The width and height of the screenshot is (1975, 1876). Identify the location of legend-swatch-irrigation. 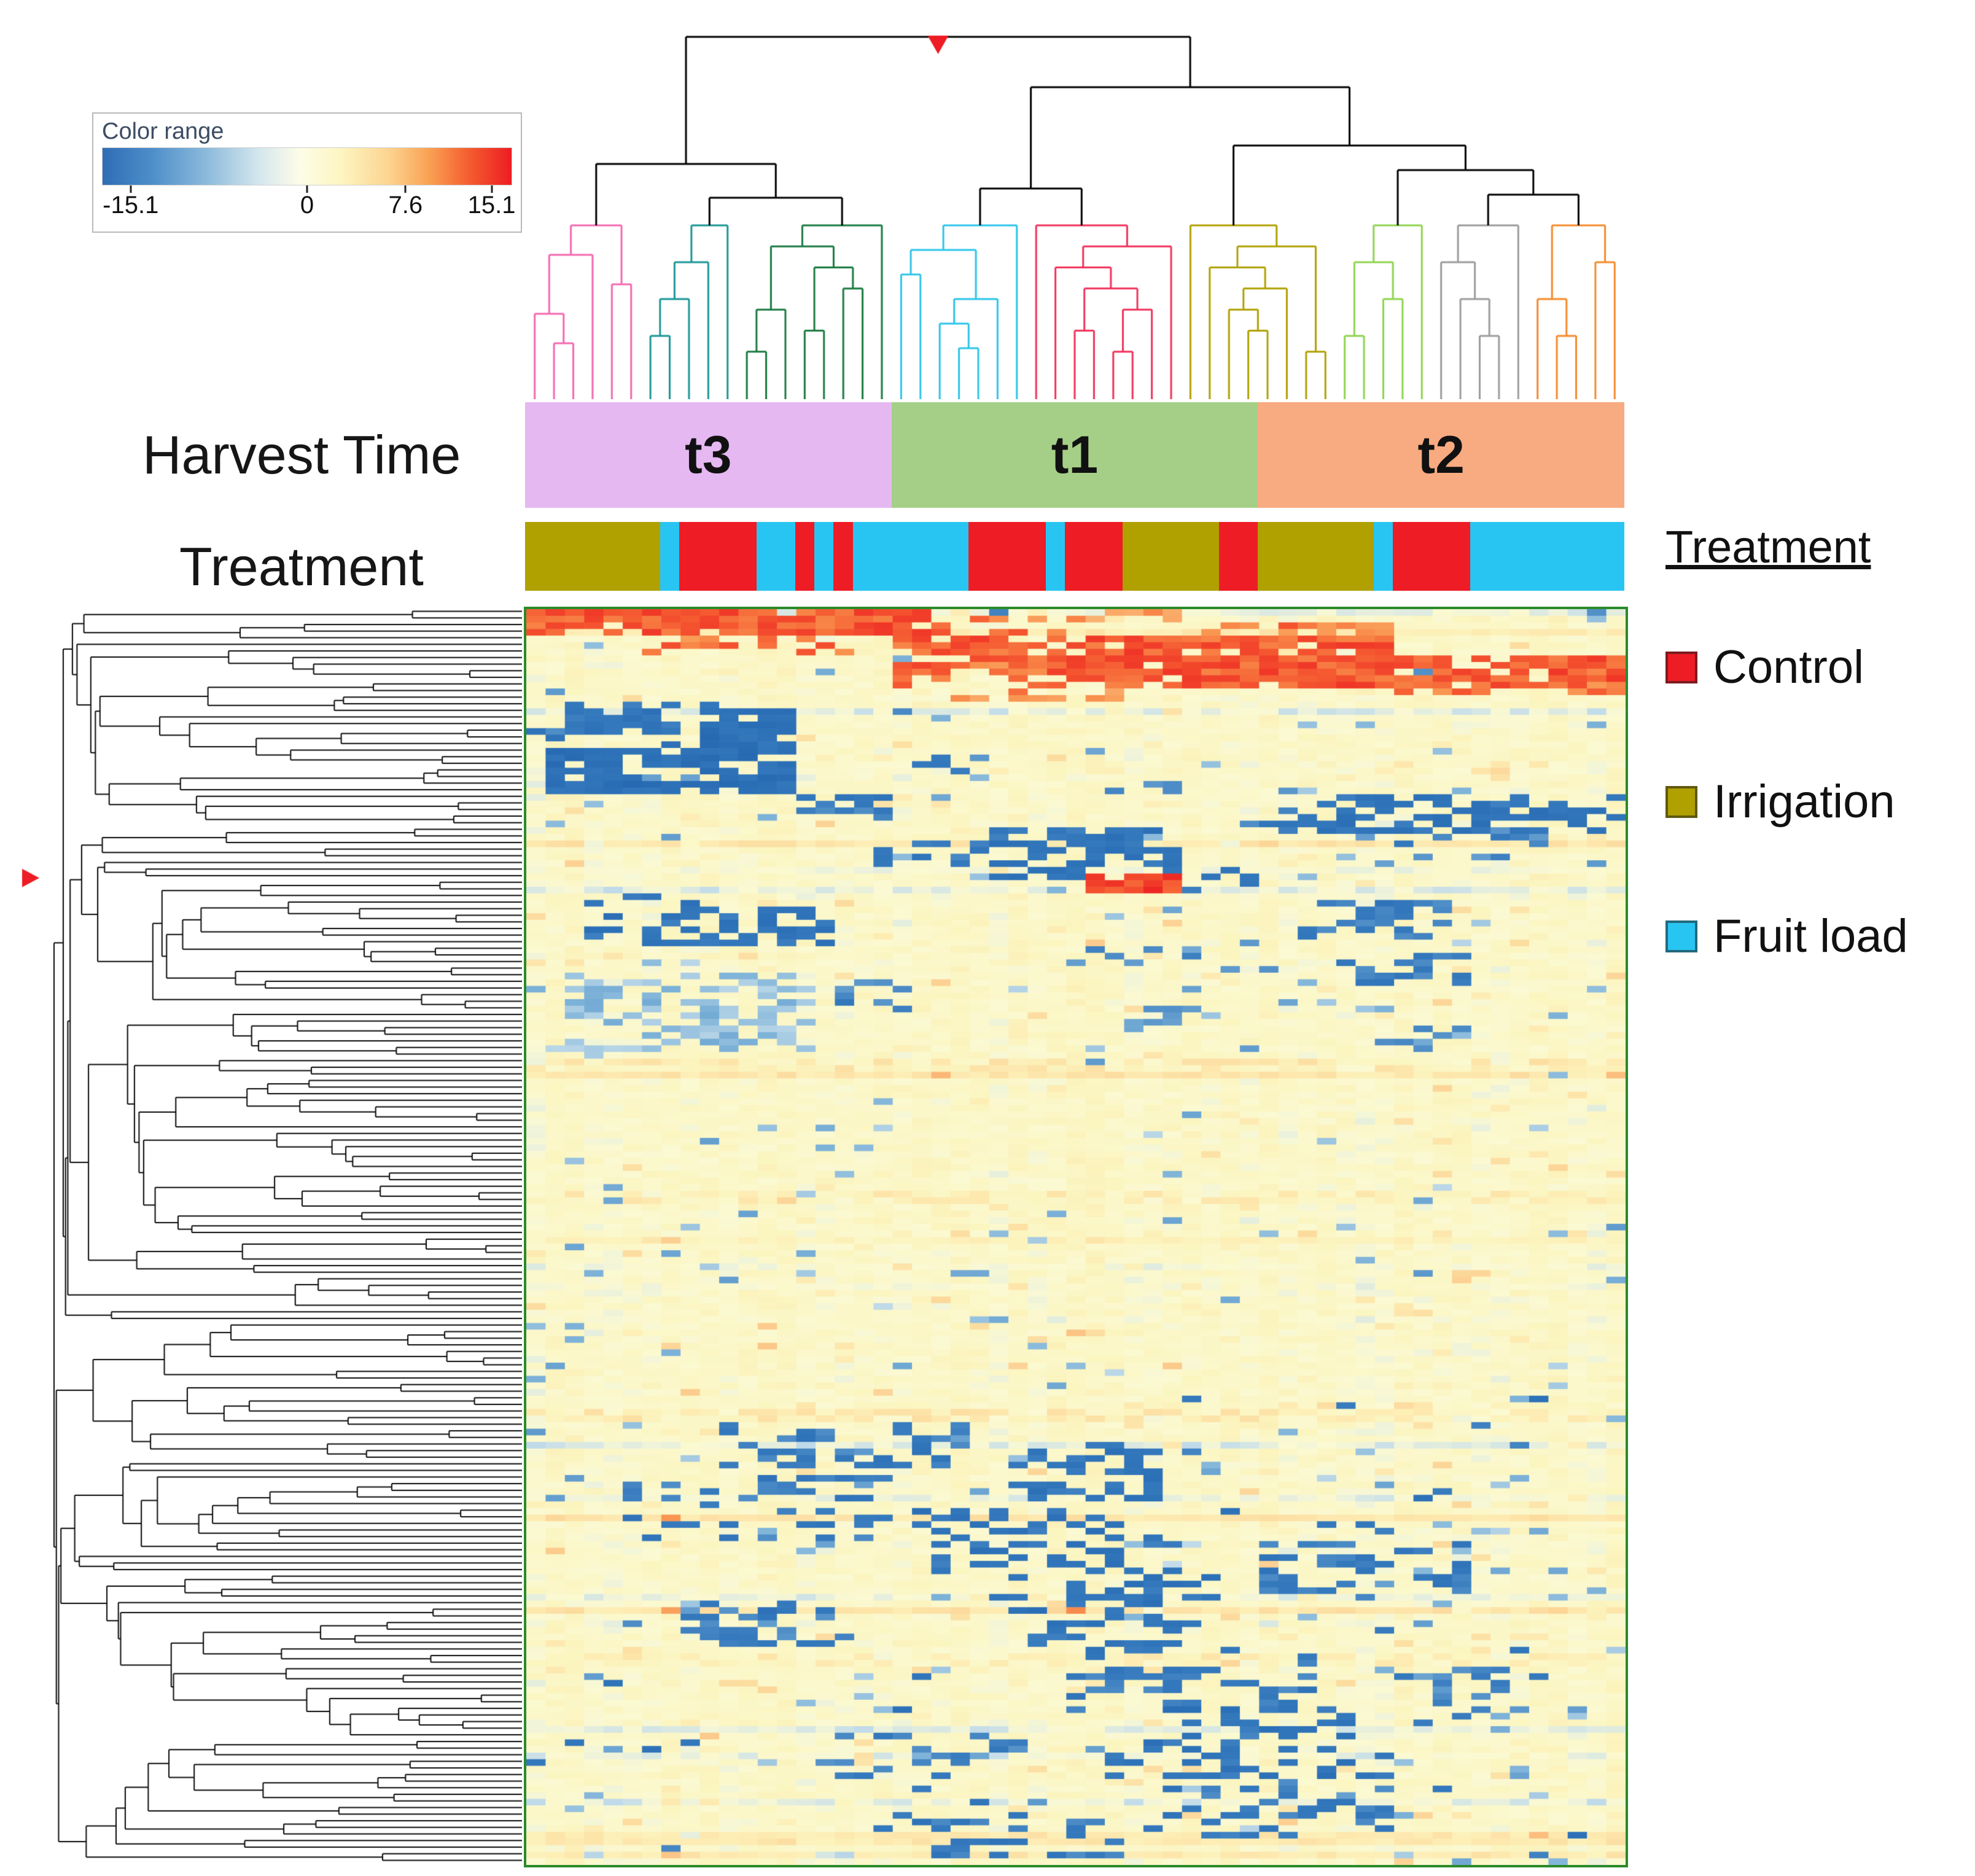
(1681, 801).